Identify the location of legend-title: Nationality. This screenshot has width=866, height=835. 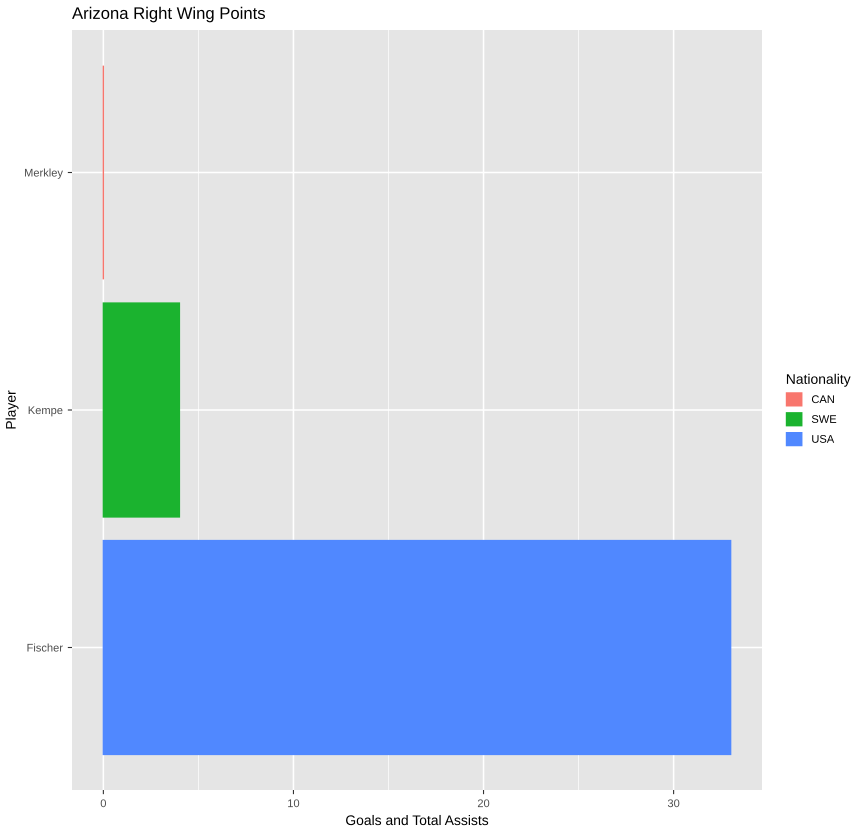
(818, 380).